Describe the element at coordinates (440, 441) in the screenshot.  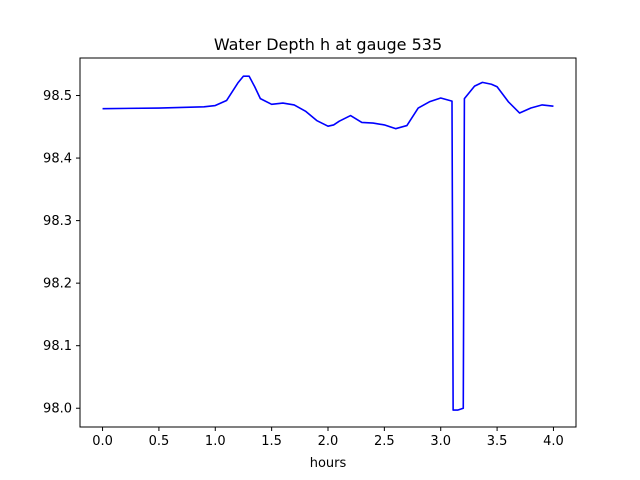
I see `x-tick-label: 3.0` at that location.